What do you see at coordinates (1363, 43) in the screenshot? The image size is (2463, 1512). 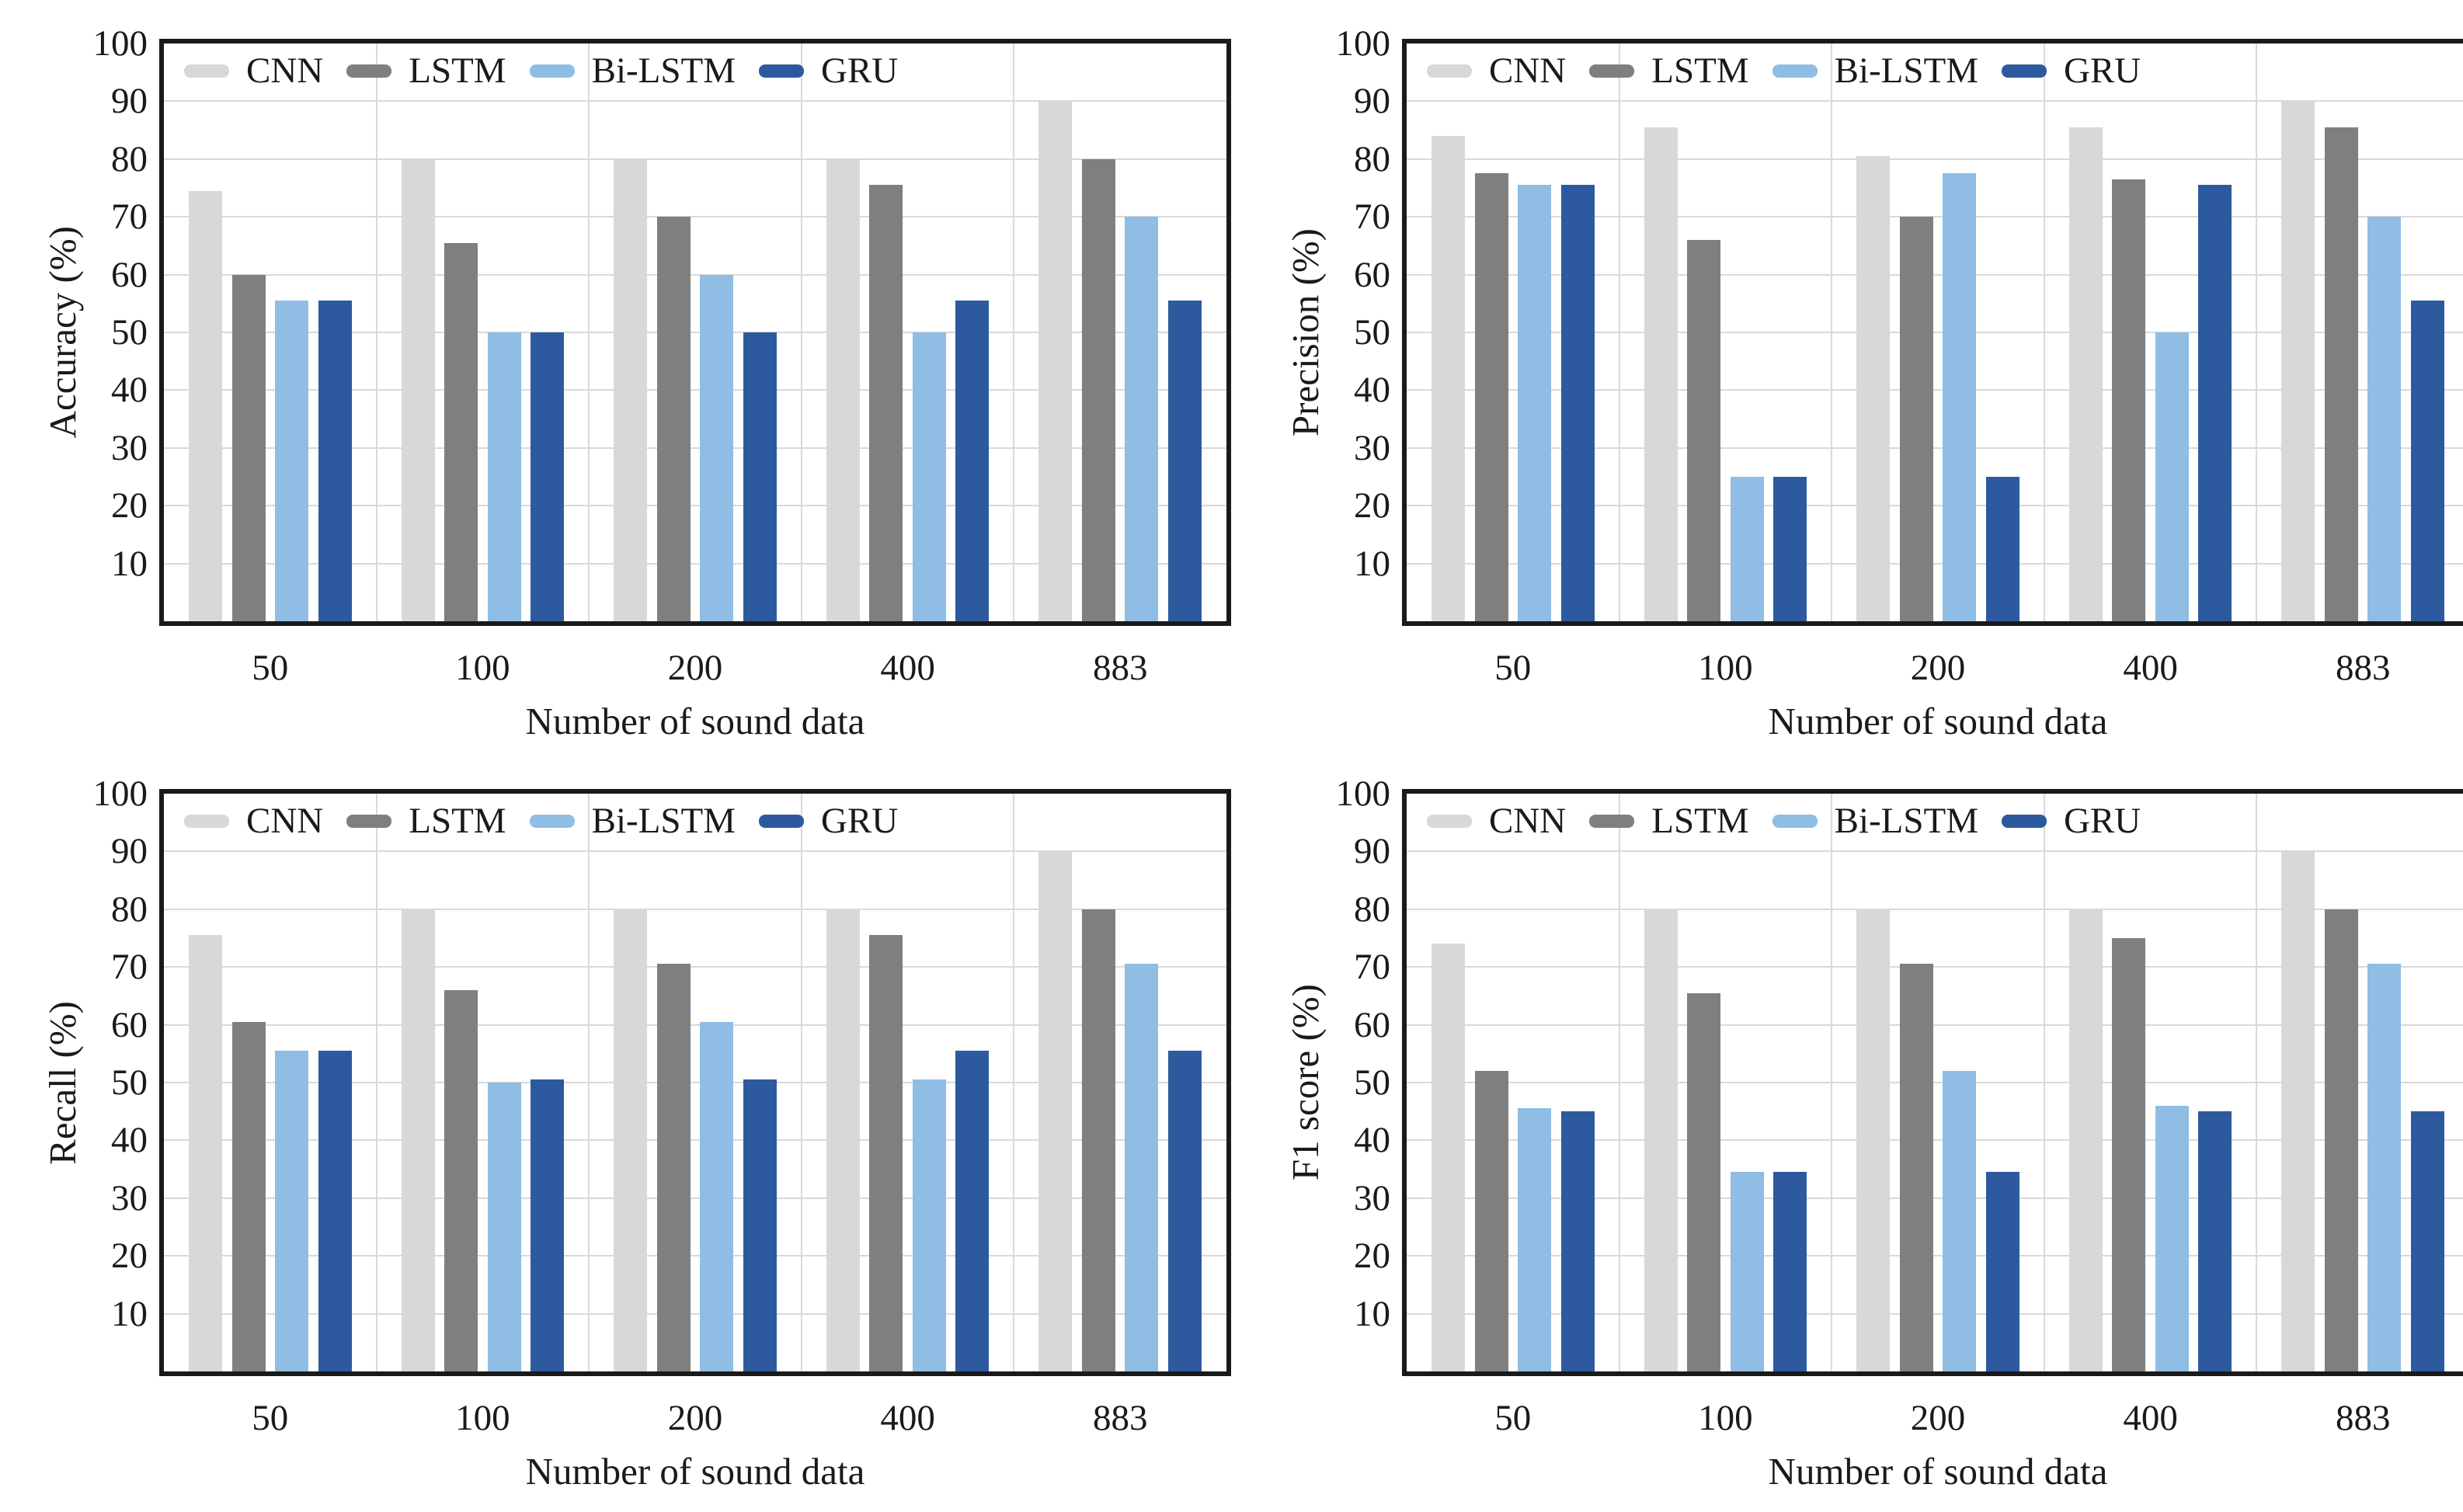 I see `y-tick-label: 100` at bounding box center [1363, 43].